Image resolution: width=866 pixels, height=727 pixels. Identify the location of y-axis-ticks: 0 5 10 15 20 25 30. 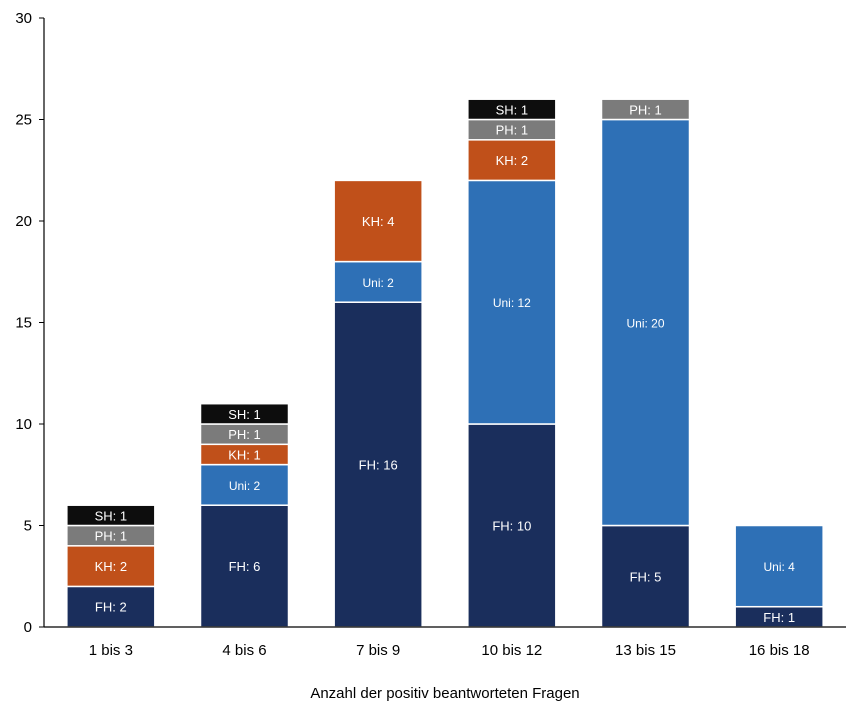
(29, 323).